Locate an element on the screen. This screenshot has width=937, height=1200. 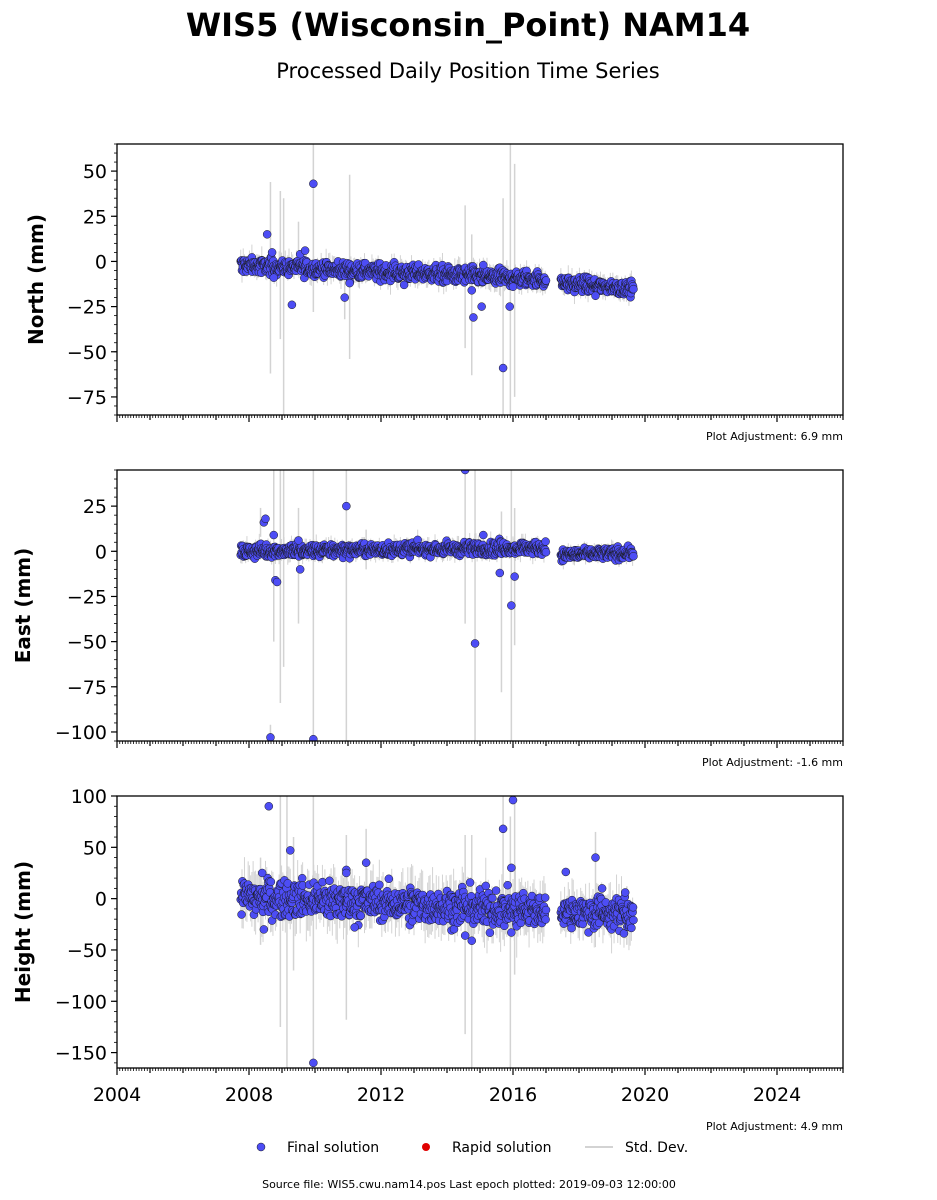
x-tick-label: 2020 is located at coordinates (645, 1095).